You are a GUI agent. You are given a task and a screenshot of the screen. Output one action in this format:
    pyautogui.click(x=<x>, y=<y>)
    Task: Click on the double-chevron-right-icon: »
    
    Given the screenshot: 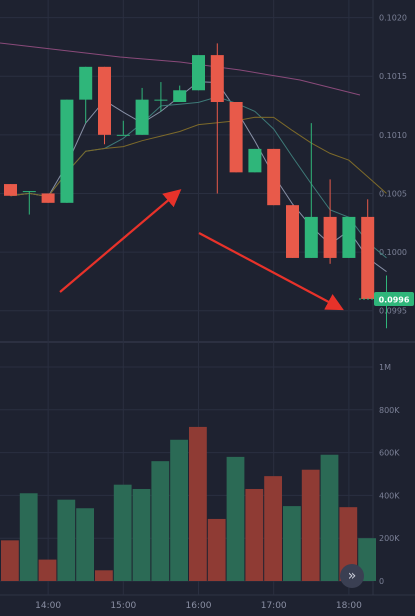 What is the action you would take?
    pyautogui.click(x=352, y=576)
    